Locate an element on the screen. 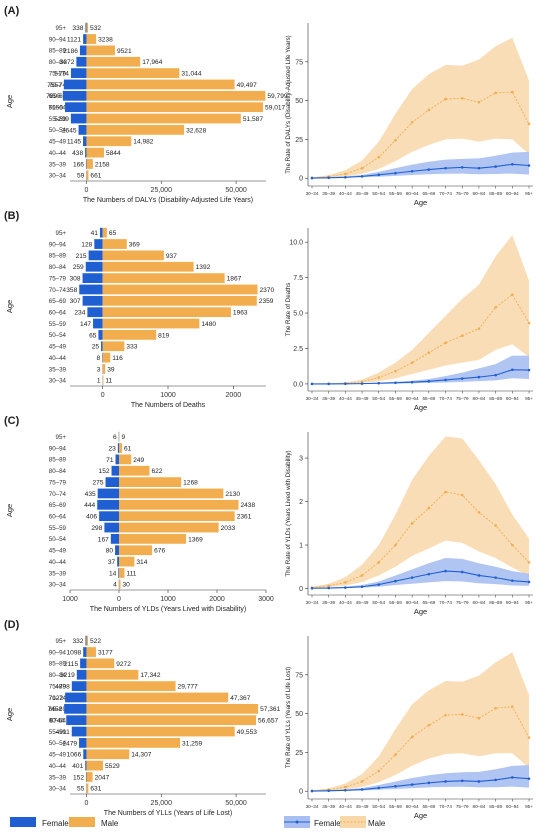  female-value-label: 358 is located at coordinates (71, 290).